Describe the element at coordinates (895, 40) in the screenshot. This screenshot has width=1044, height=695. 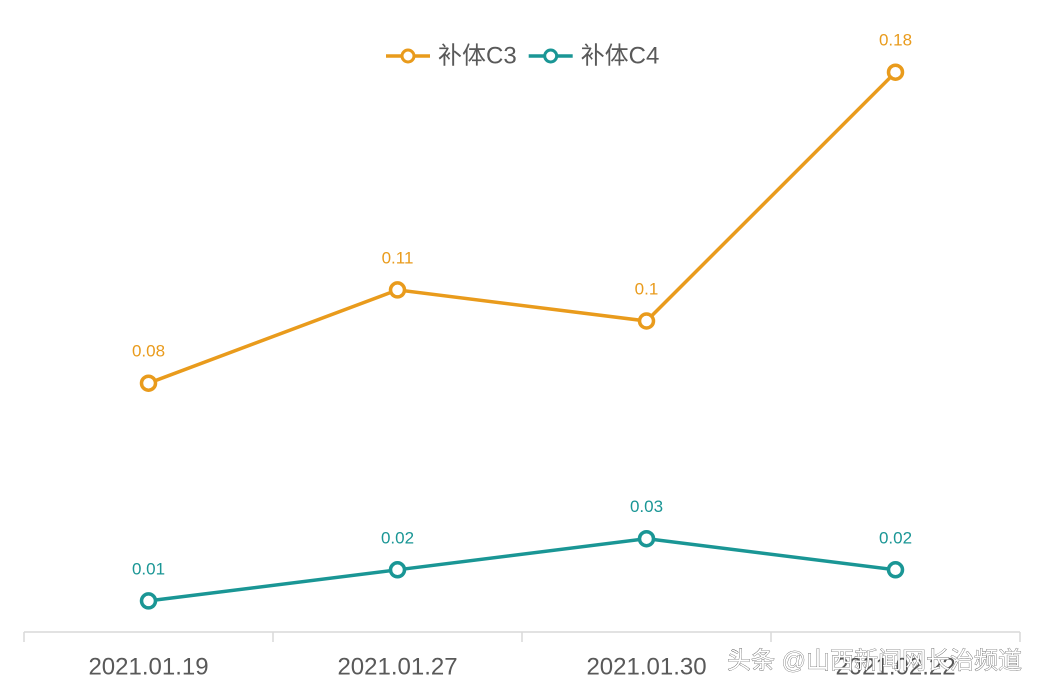
I see `data-label: 0.18` at that location.